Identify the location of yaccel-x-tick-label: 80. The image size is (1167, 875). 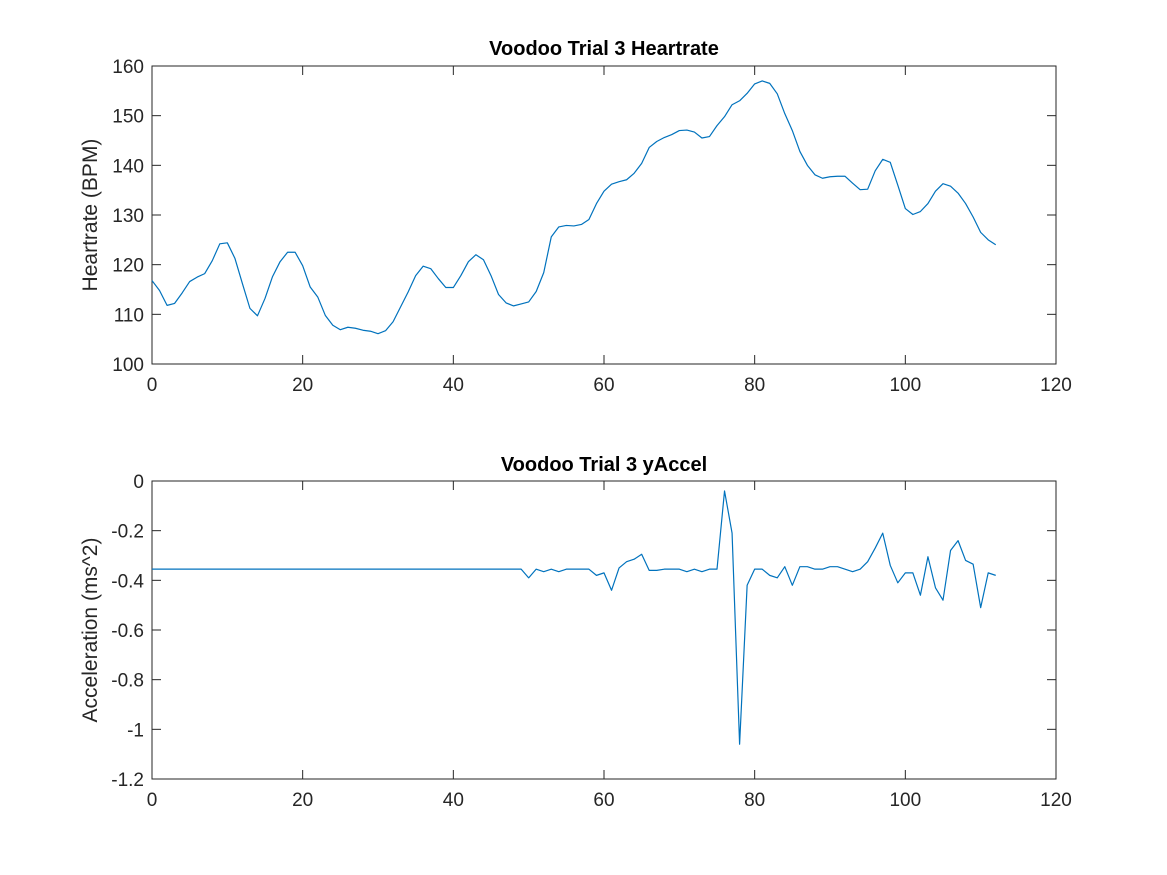
(754, 800).